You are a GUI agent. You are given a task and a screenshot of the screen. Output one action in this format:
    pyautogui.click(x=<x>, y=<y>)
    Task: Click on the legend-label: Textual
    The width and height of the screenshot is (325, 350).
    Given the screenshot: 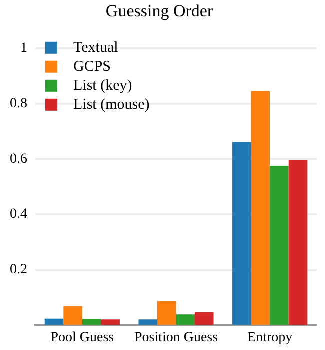 What is the action you would take?
    pyautogui.click(x=96, y=48)
    